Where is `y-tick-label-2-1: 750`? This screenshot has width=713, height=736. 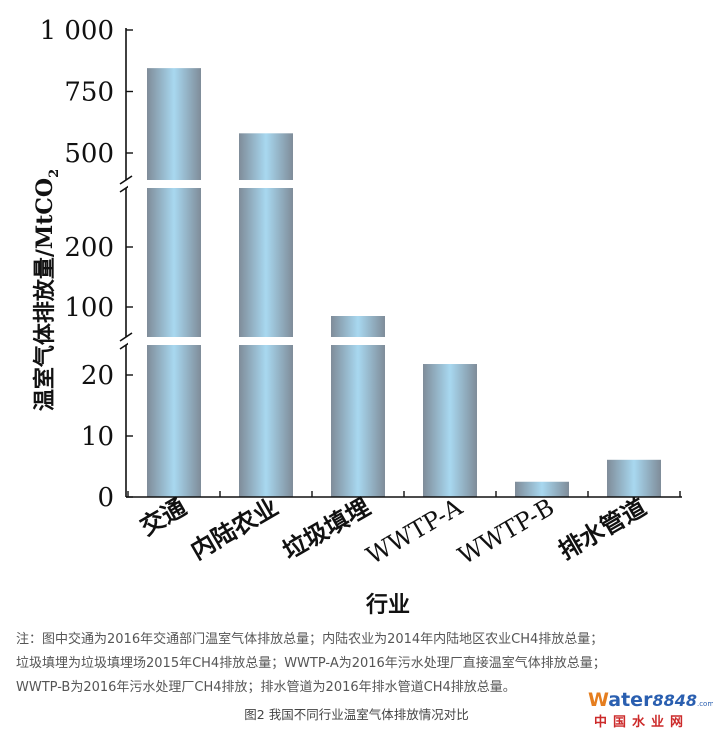 y-tick-label-2-1: 750 is located at coordinates (89, 93).